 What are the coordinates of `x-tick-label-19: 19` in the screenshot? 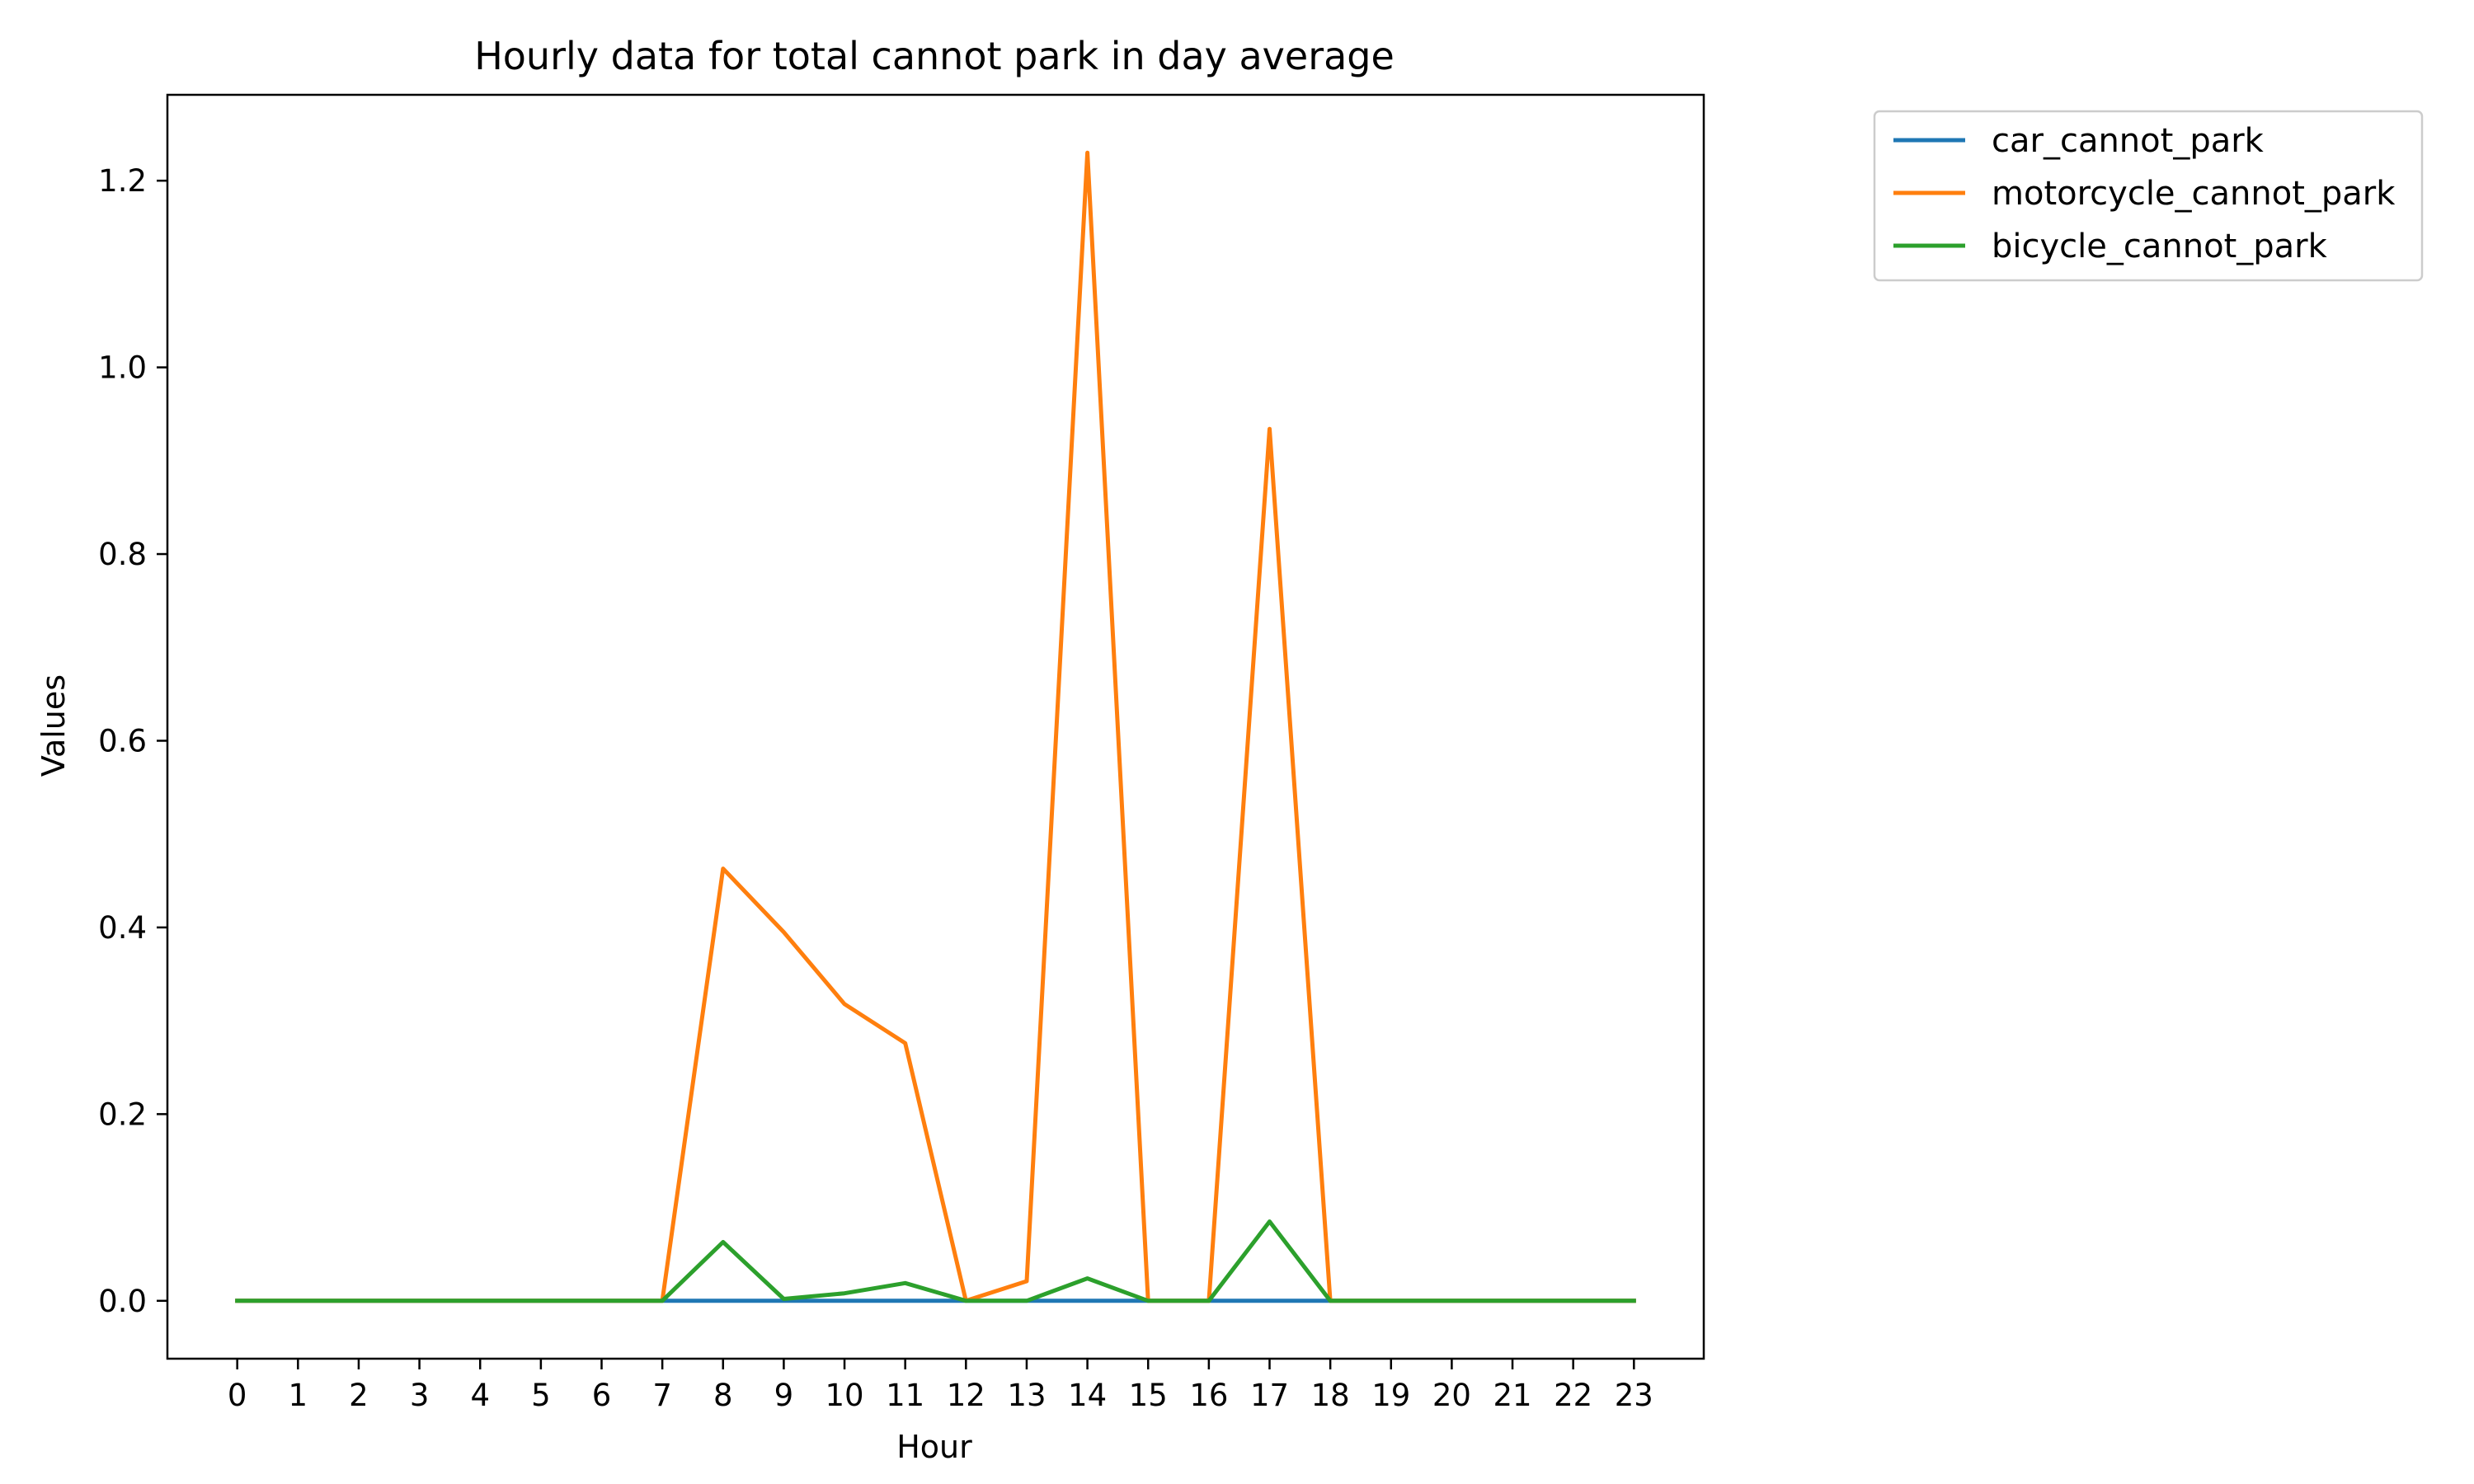 It's located at (1390, 1395).